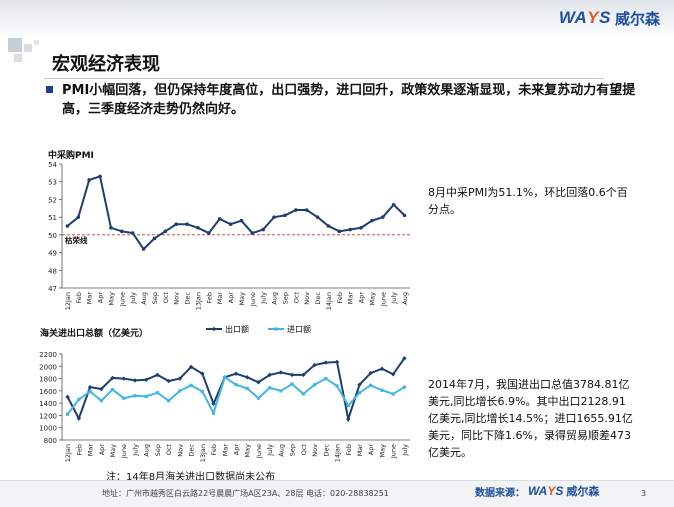 The image size is (674, 507). Describe the element at coordinates (52, 165) in the screenshot. I see `y-tick-label: 54` at that location.